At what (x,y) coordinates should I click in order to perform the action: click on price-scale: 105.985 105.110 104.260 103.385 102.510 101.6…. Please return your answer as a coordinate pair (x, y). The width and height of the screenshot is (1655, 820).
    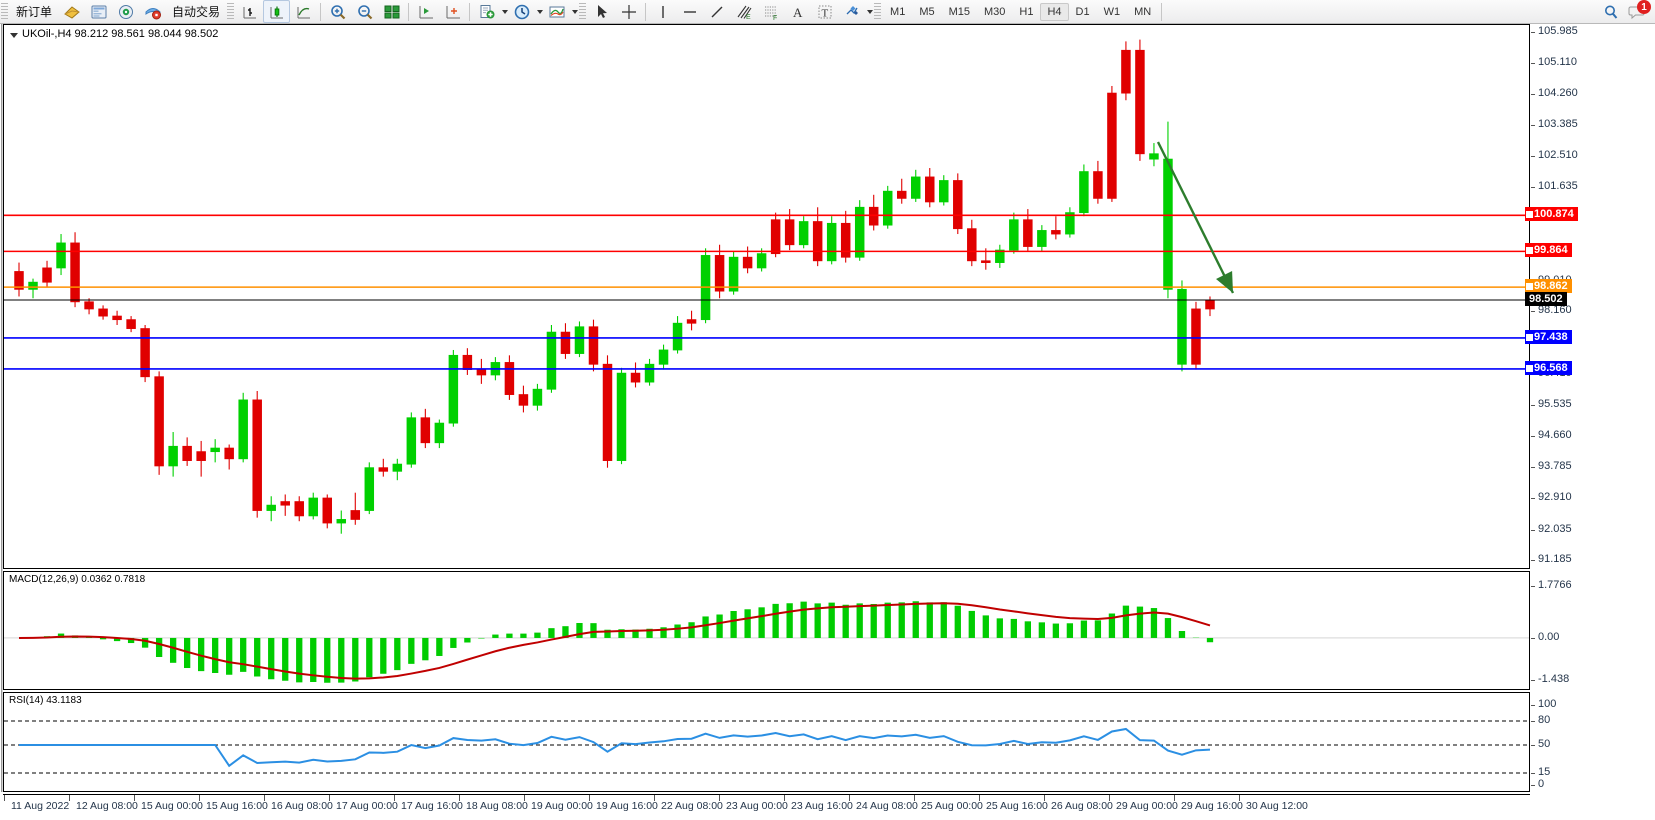
    Looking at the image, I should click on (1590, 408).